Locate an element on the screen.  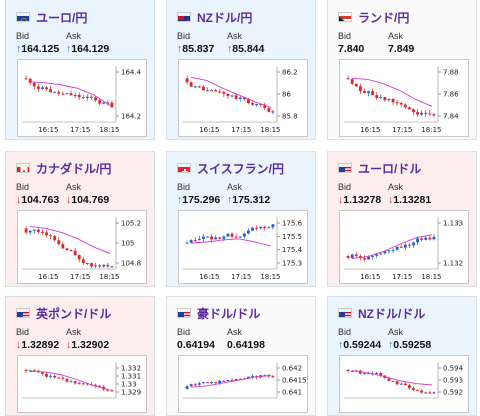
currency-pair-label: ランド/円 is located at coordinates (383, 17).